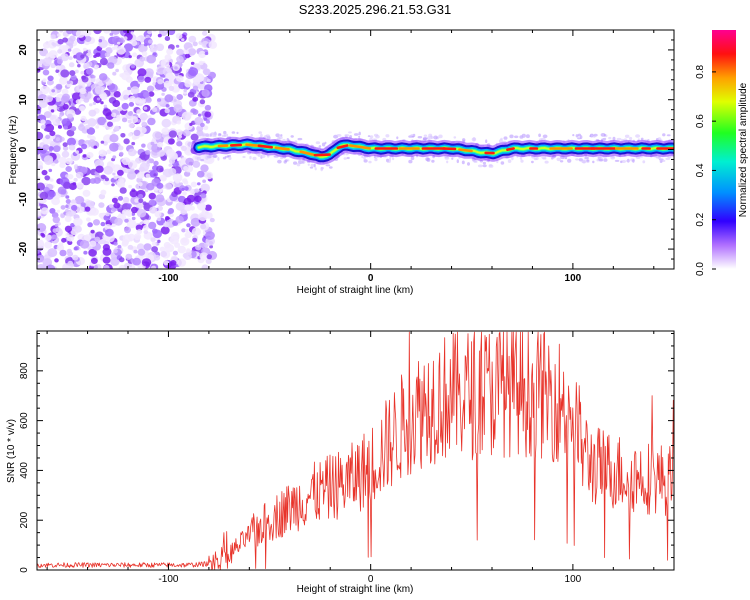  I want to click on y-tick-label: 800, so click(24, 370).